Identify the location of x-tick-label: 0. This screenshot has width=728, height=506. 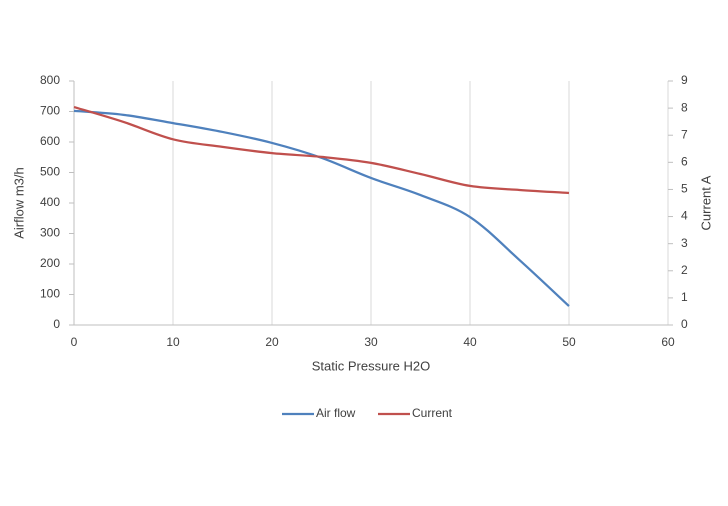
(74, 342).